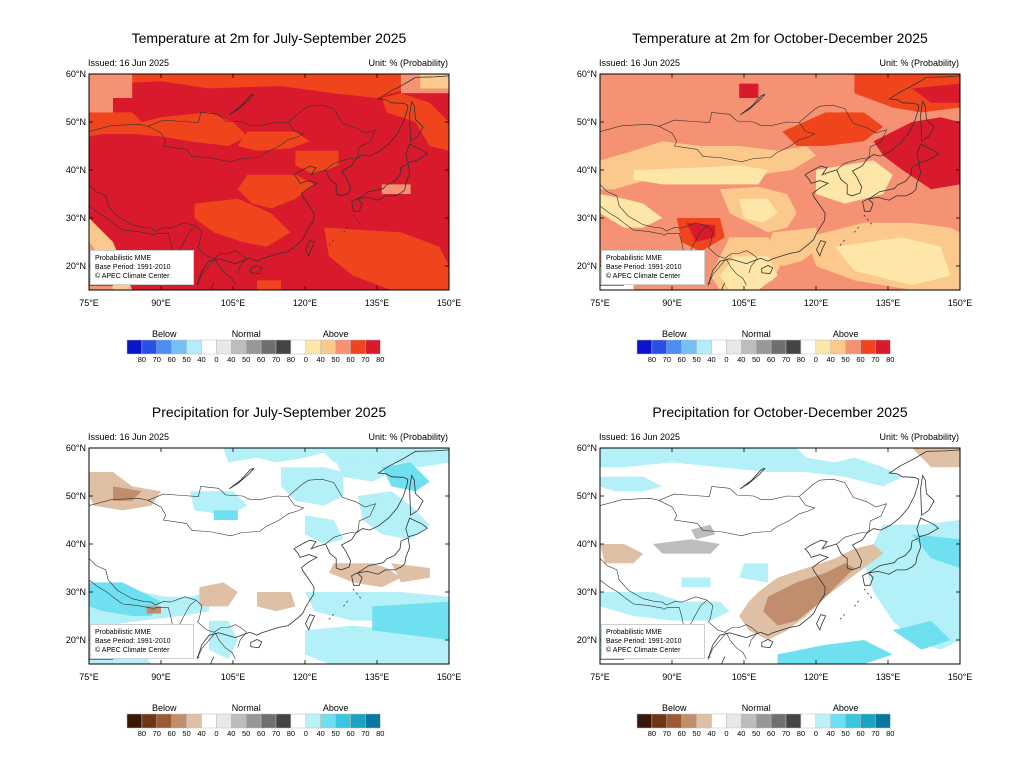  I want to click on latitude-tick-label: 50°N, so click(76, 122).